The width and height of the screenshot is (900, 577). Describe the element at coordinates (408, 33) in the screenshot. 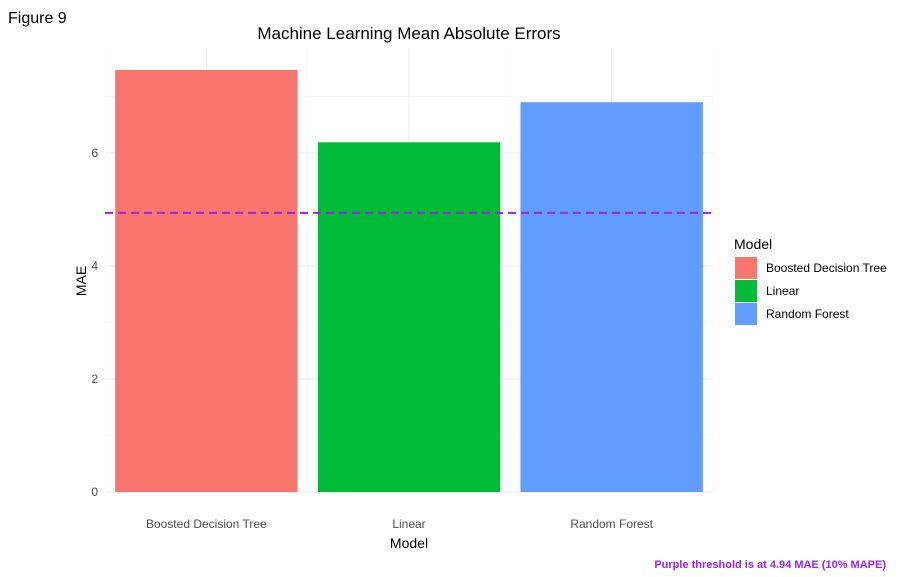

I see `chart-title: Machine Learning Mean Absolute Errors` at that location.